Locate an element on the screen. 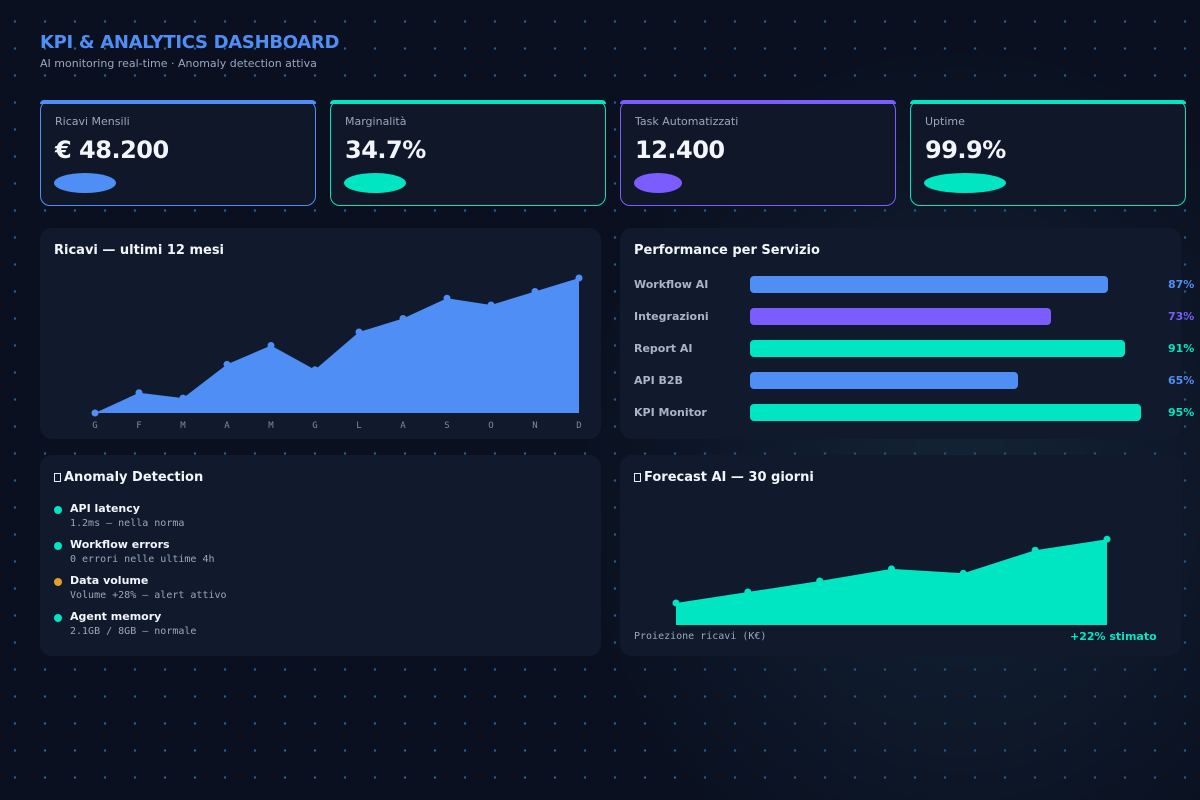  page-title: KPI & ANALYTICS DASHBOARD is located at coordinates (190, 42).